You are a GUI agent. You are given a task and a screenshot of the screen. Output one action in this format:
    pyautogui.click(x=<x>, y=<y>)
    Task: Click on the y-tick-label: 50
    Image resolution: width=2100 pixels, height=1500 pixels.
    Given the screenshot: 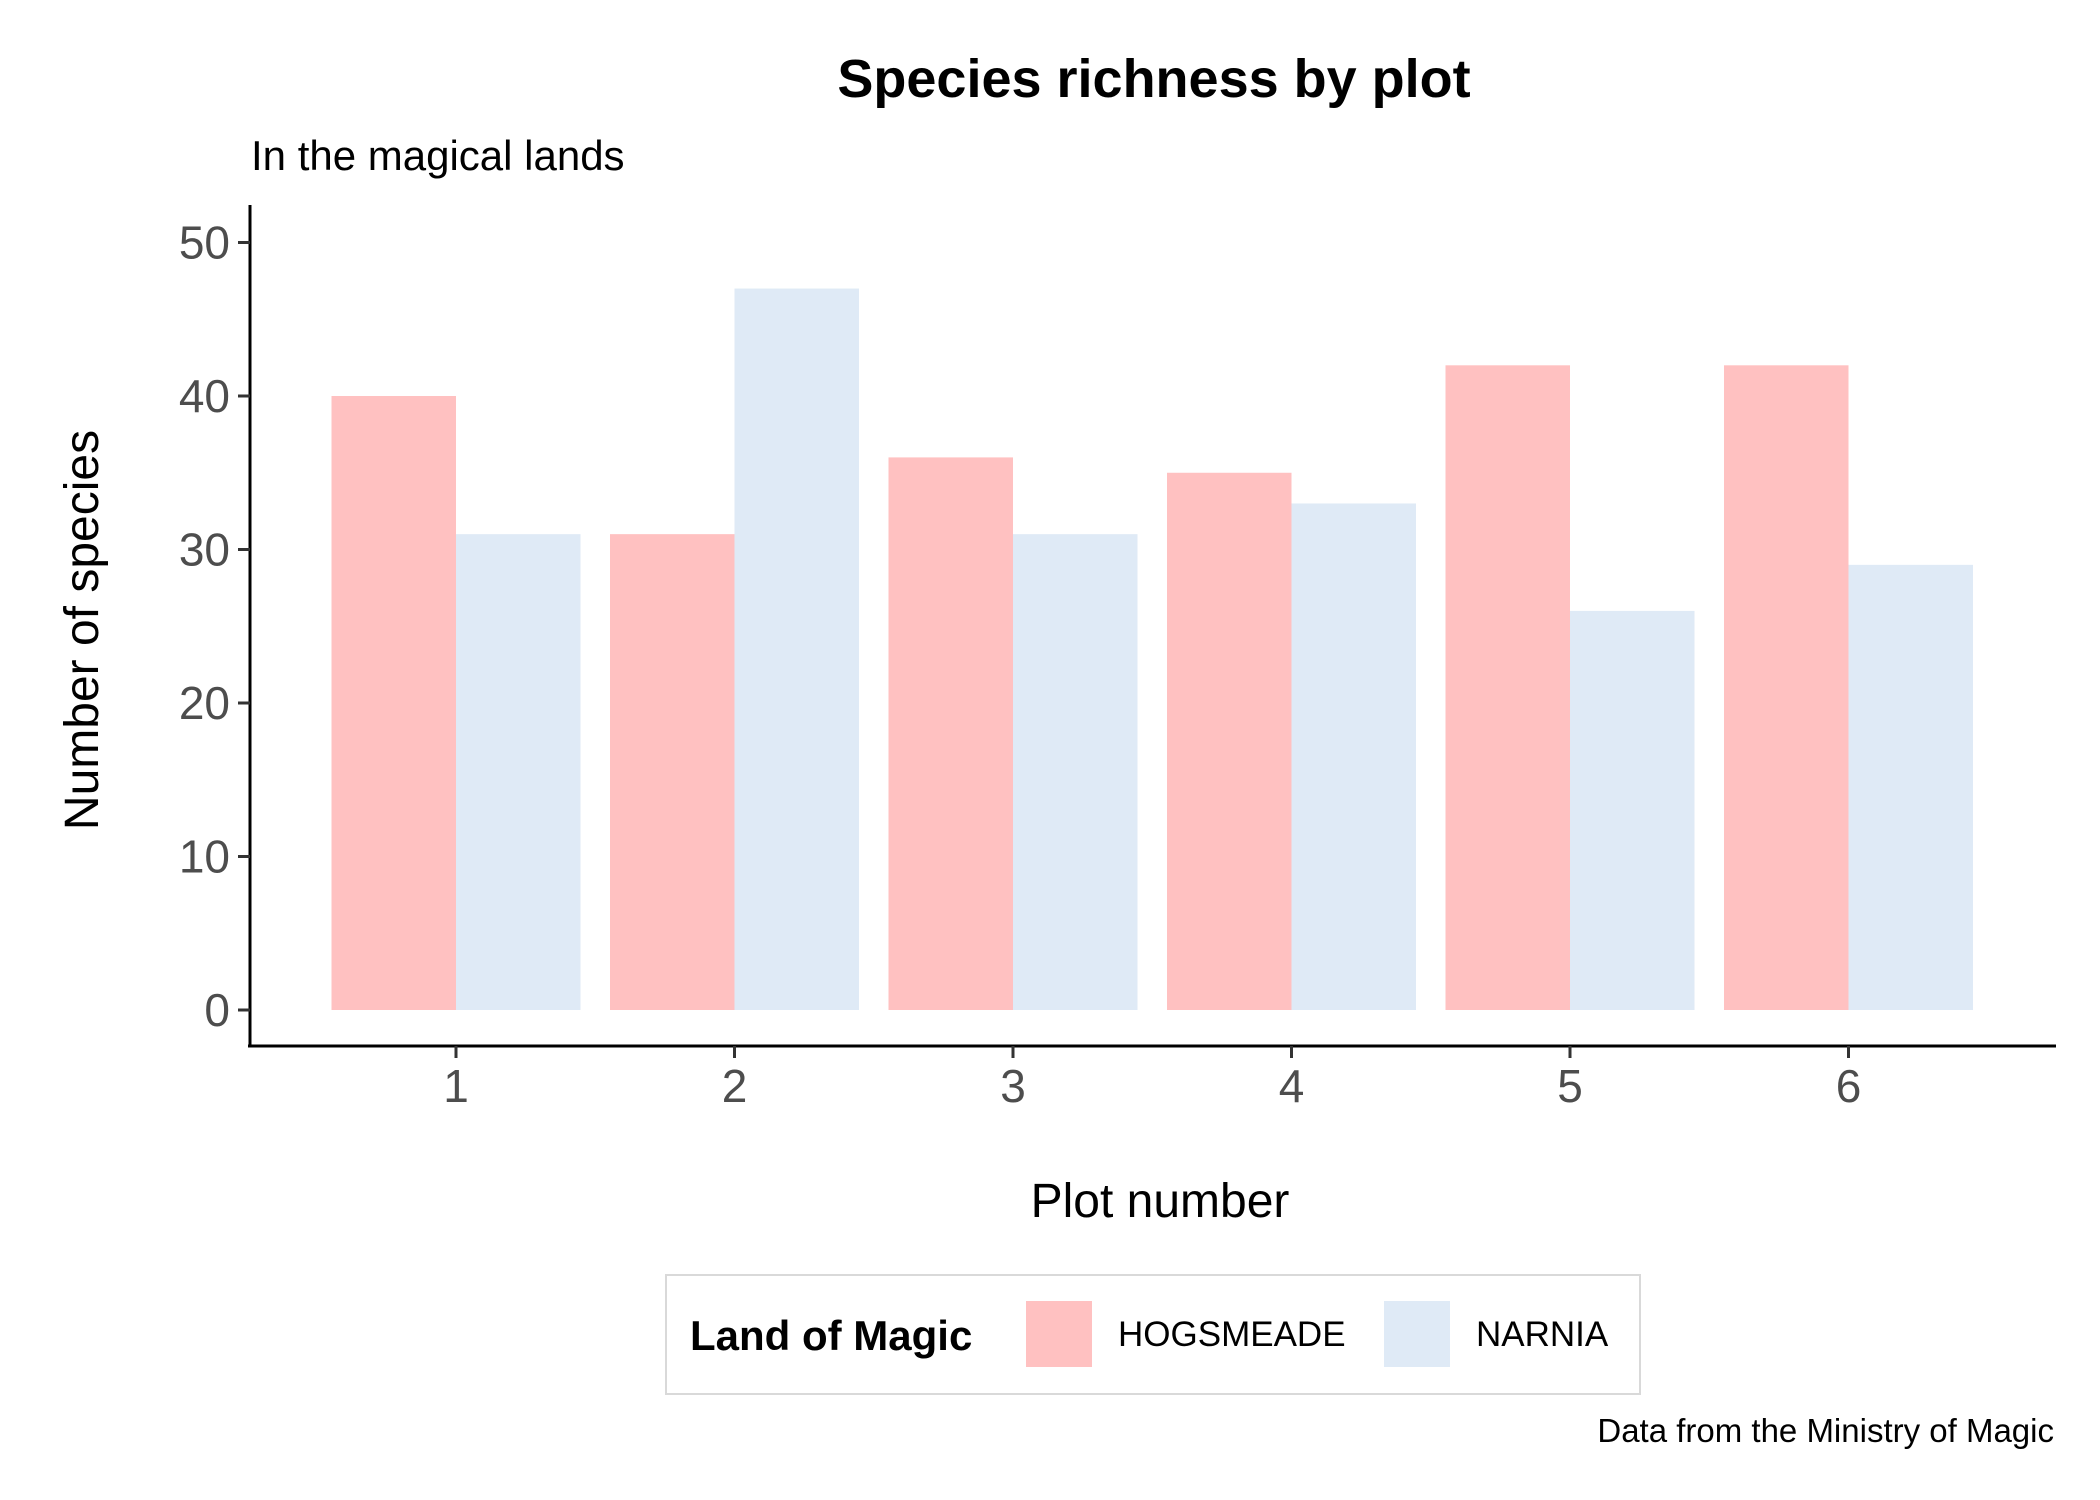 What is the action you would take?
    pyautogui.click(x=204, y=243)
    